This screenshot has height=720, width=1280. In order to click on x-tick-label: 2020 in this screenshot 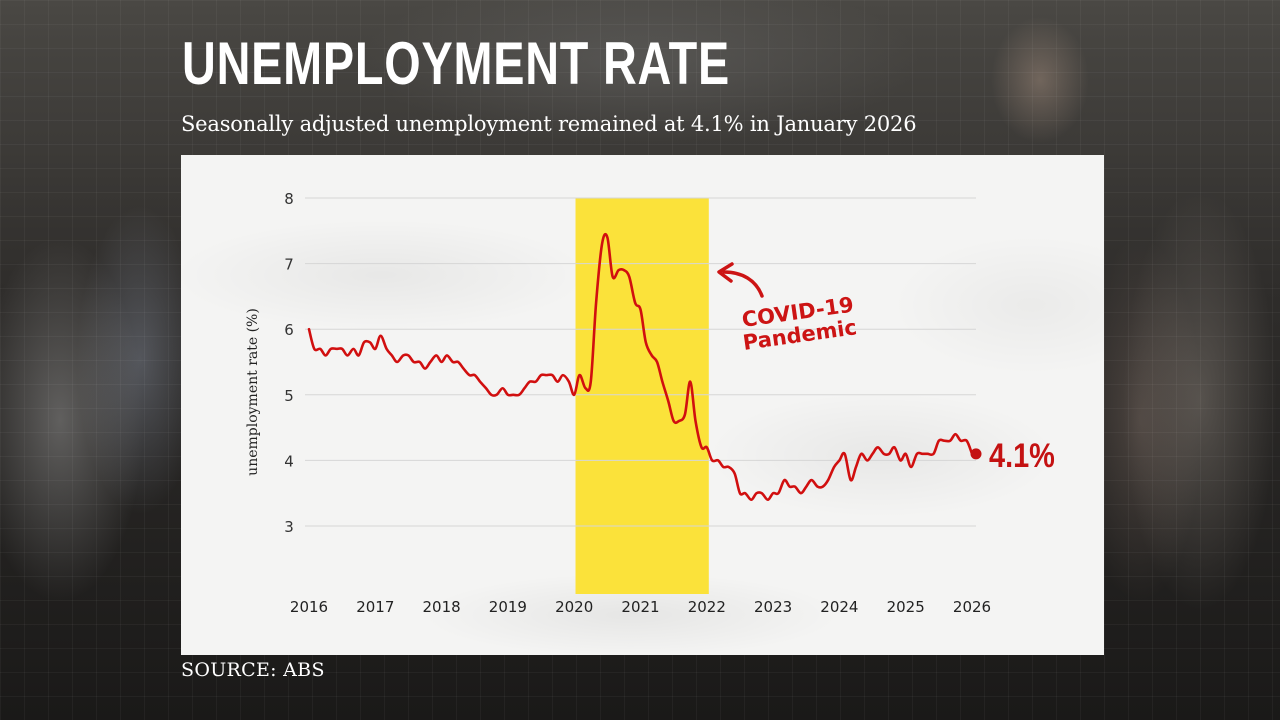, I will do `click(574, 607)`.